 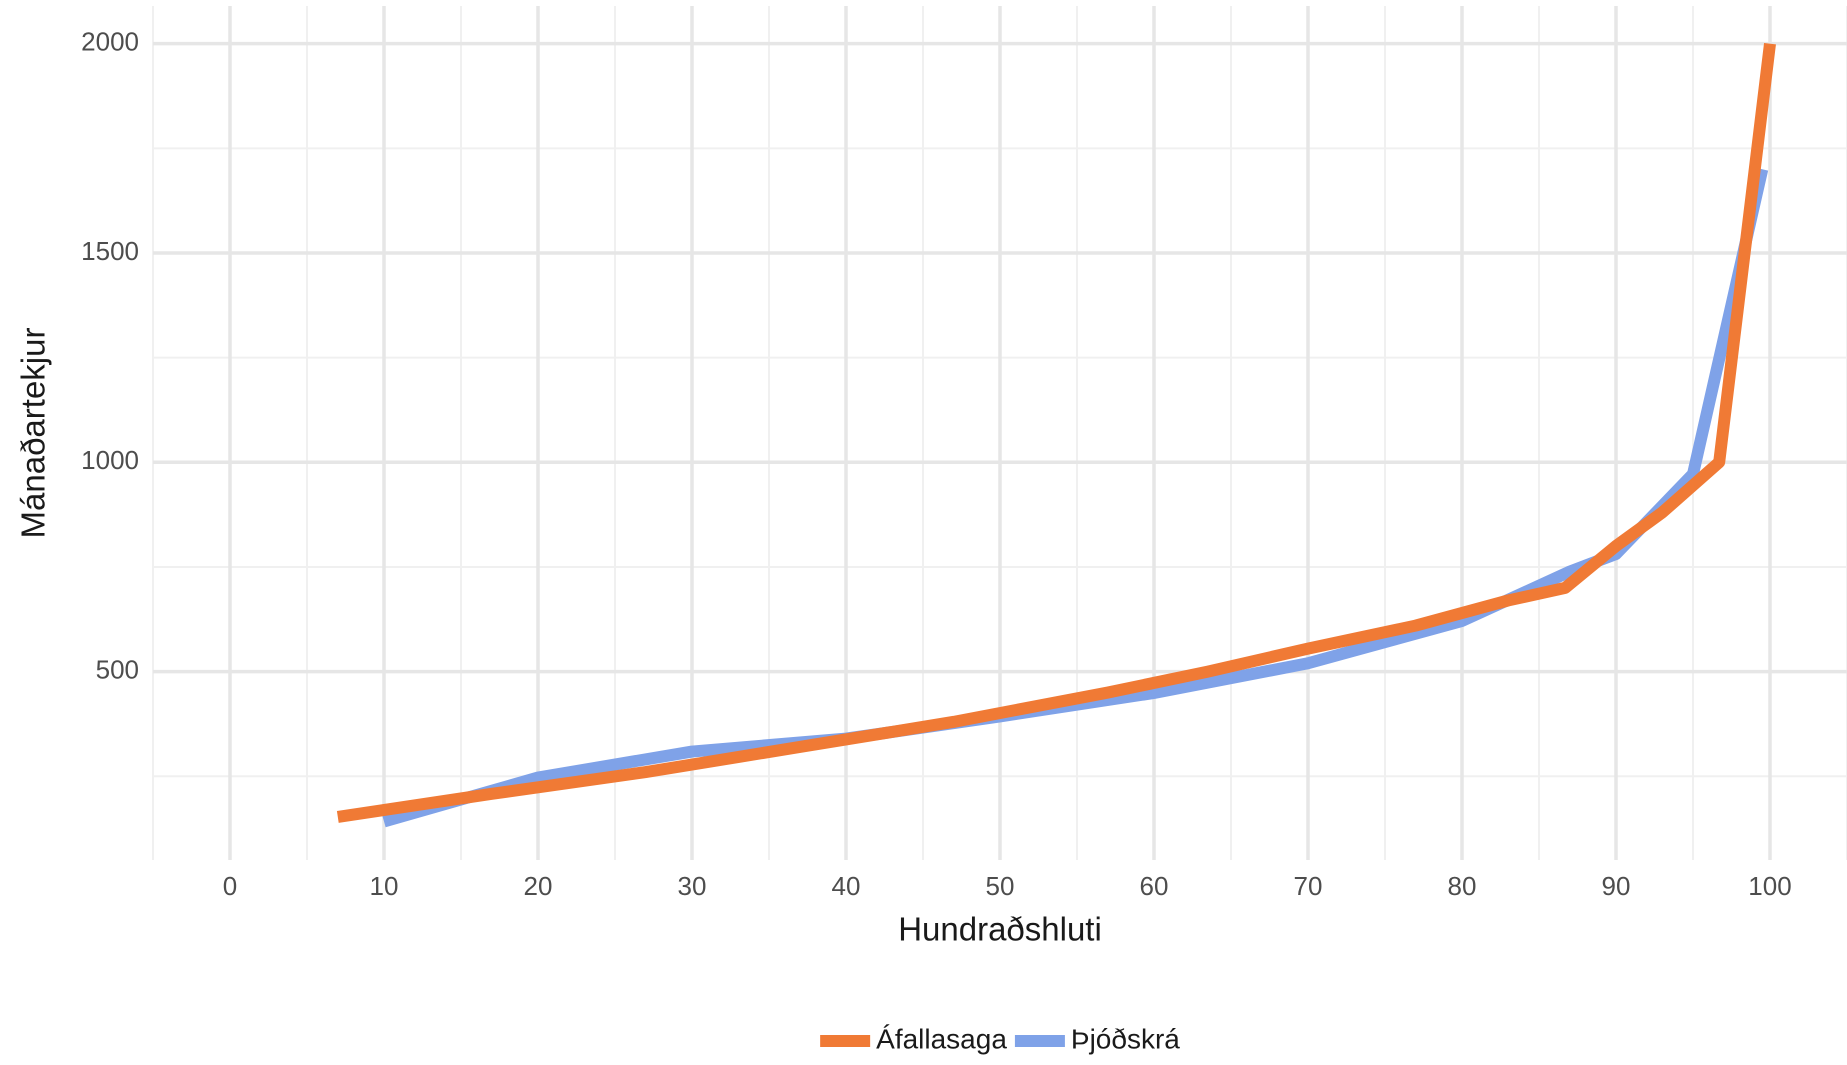 I want to click on x-tick-label: 20, so click(x=538, y=886).